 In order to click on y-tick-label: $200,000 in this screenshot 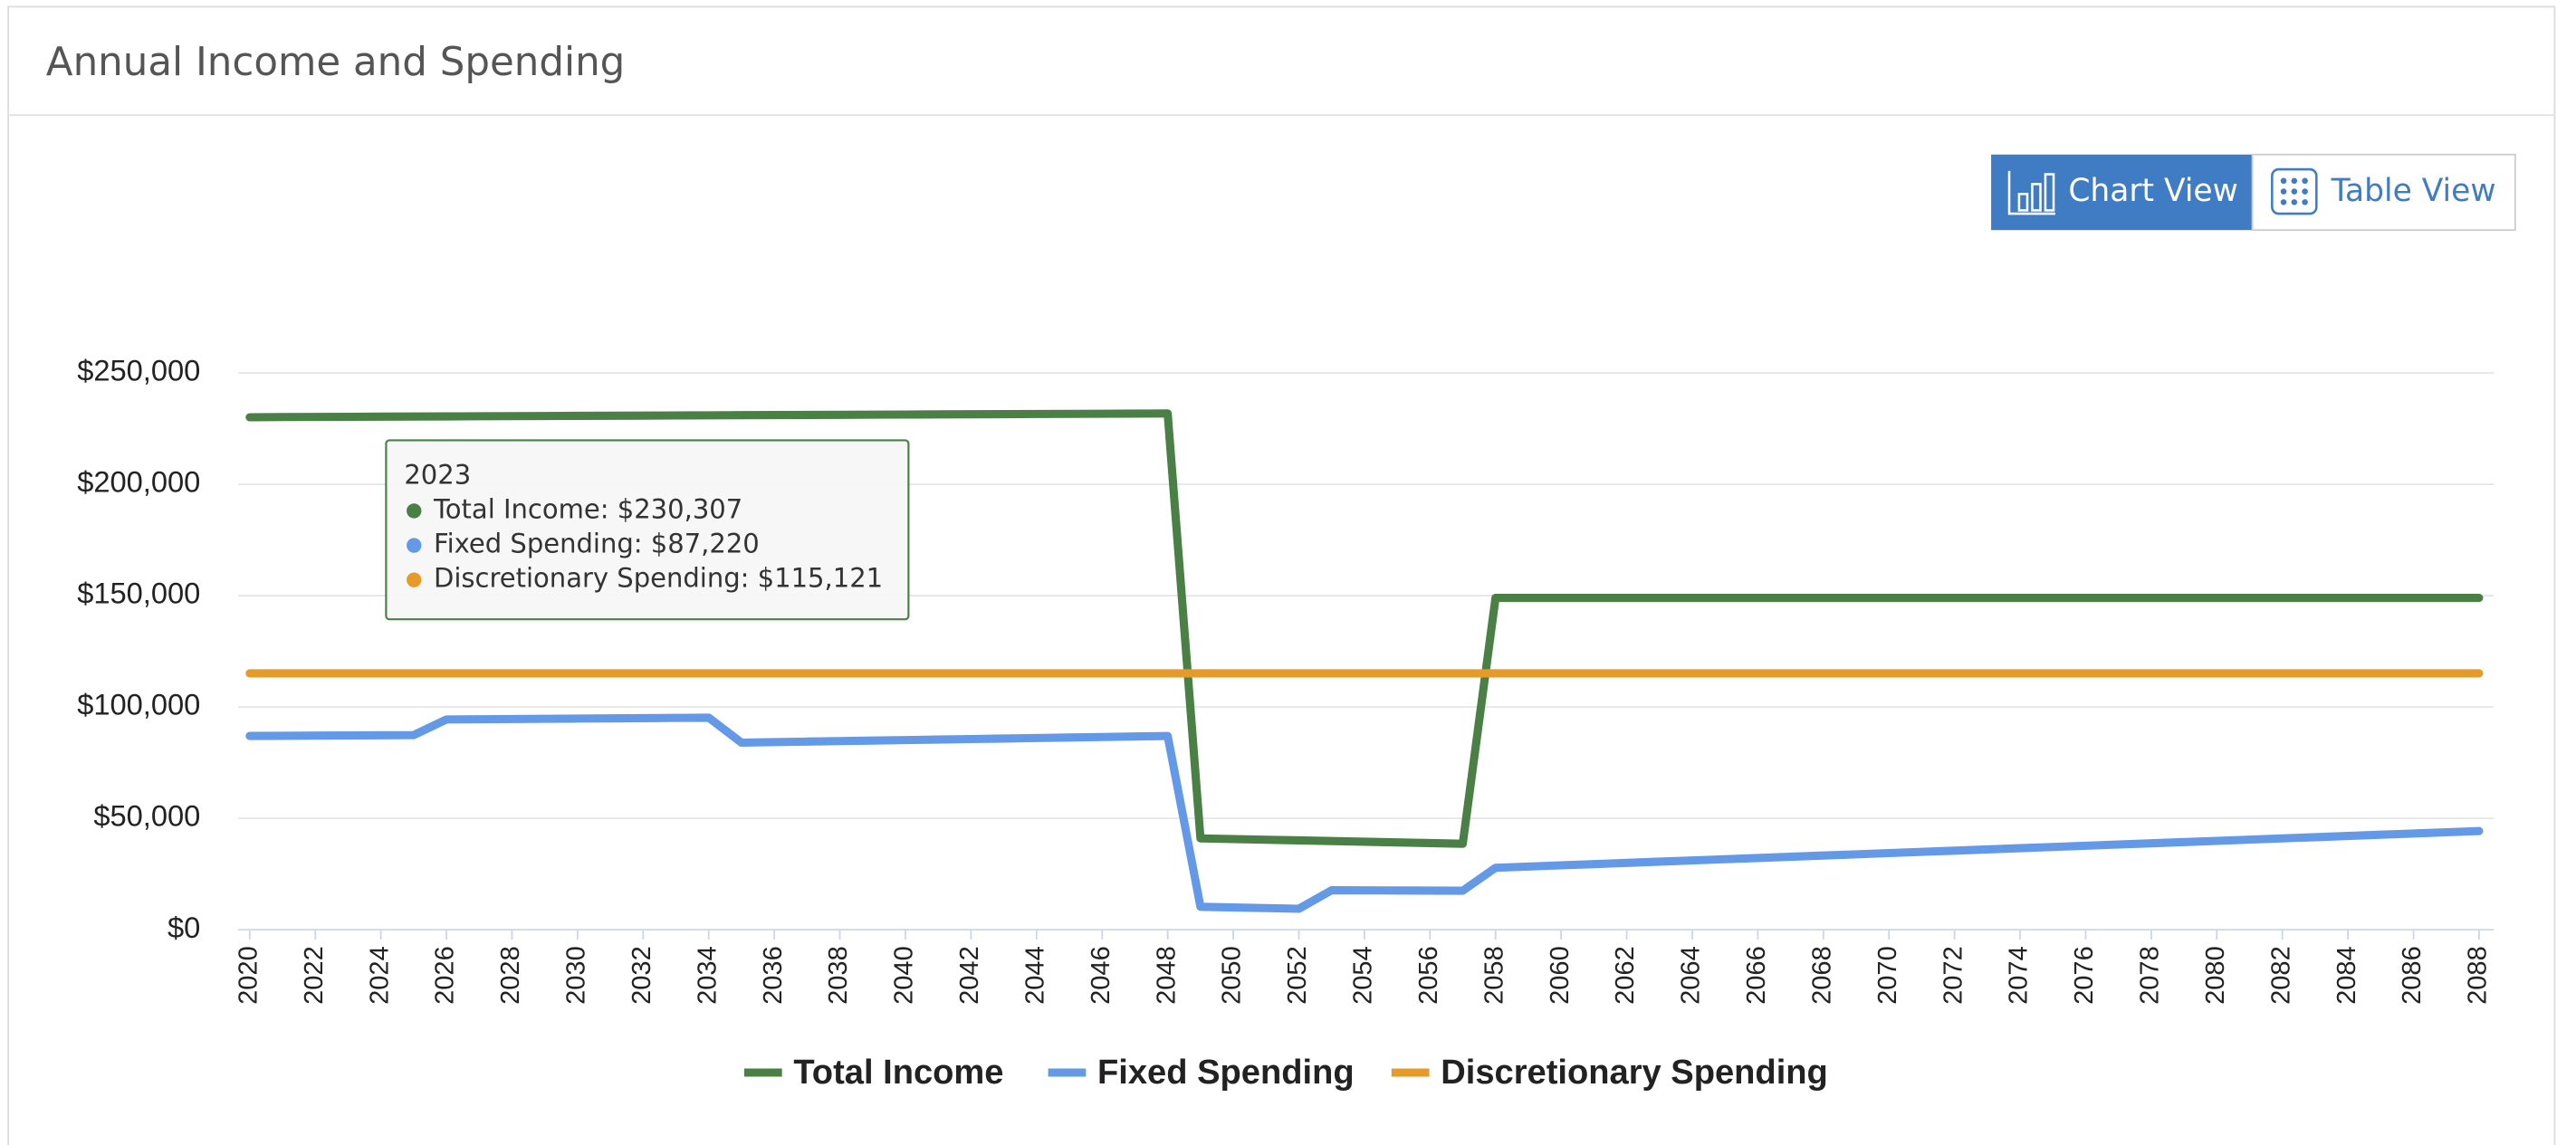, I will do `click(138, 482)`.